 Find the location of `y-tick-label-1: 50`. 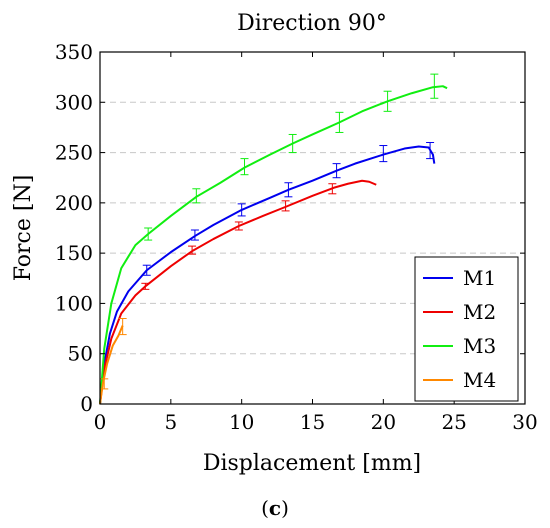

y-tick-label-1: 50 is located at coordinates (80, 354).